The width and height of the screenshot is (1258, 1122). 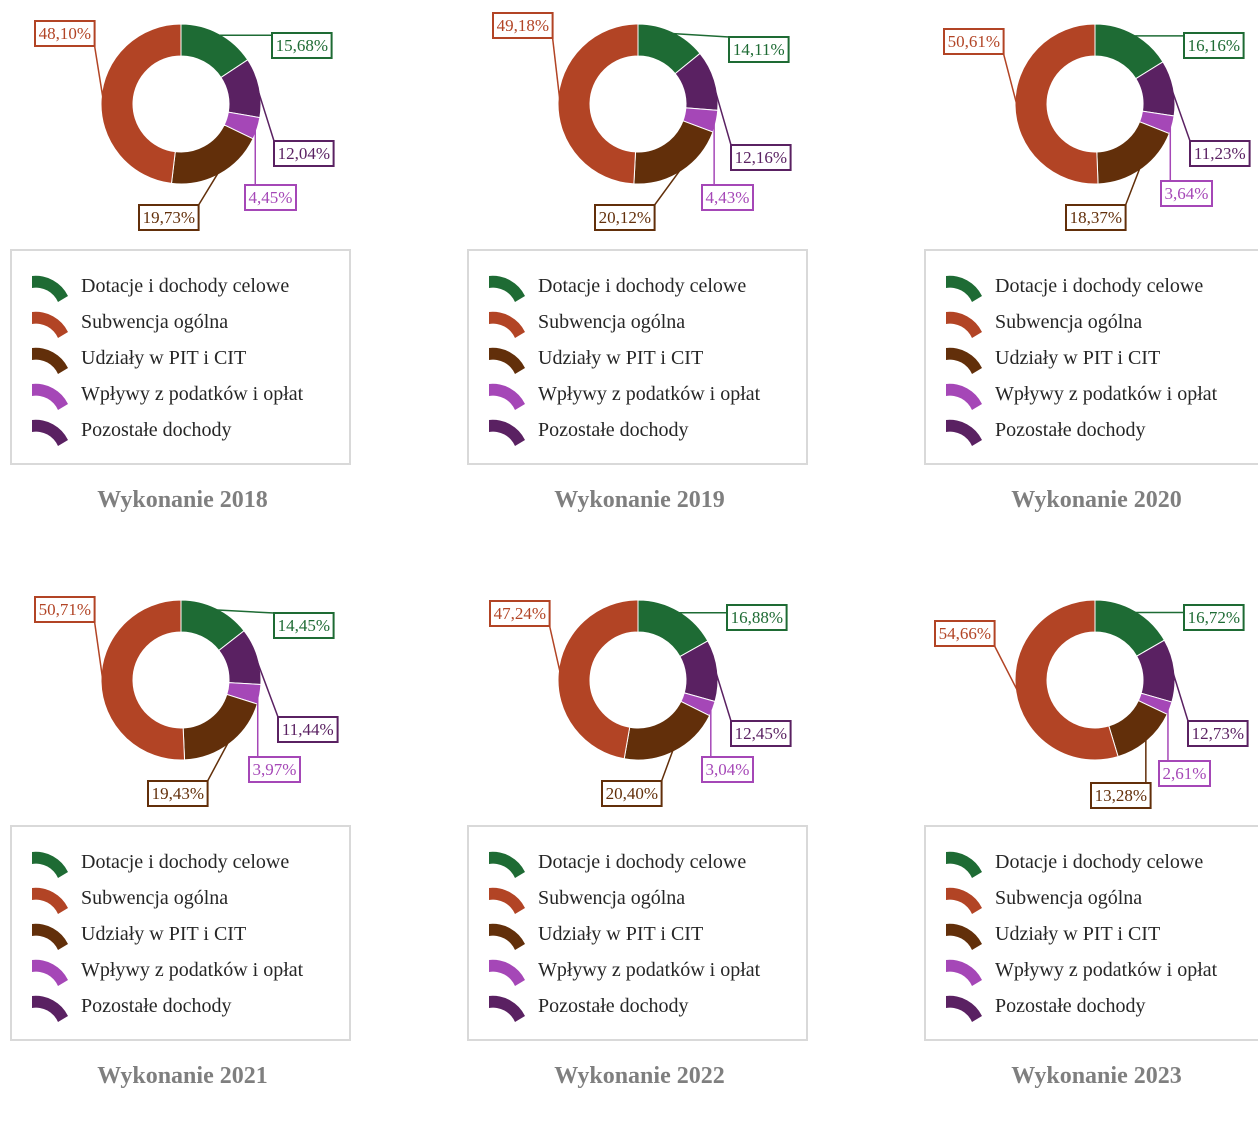 What do you see at coordinates (184, 125) in the screenshot?
I see `donut-chart: 15,68% 12,04% 4,45% 19,73% 48,10%` at bounding box center [184, 125].